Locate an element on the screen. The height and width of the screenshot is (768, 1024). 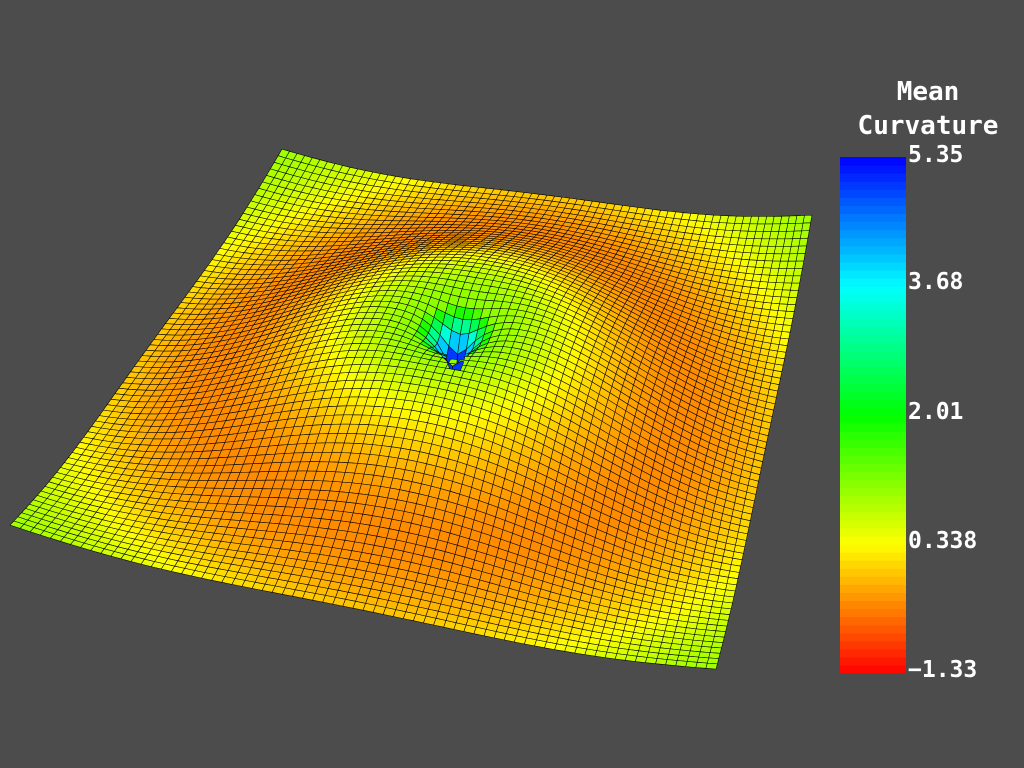
colorbar-tick-max: 5.35 is located at coordinates (936, 155).